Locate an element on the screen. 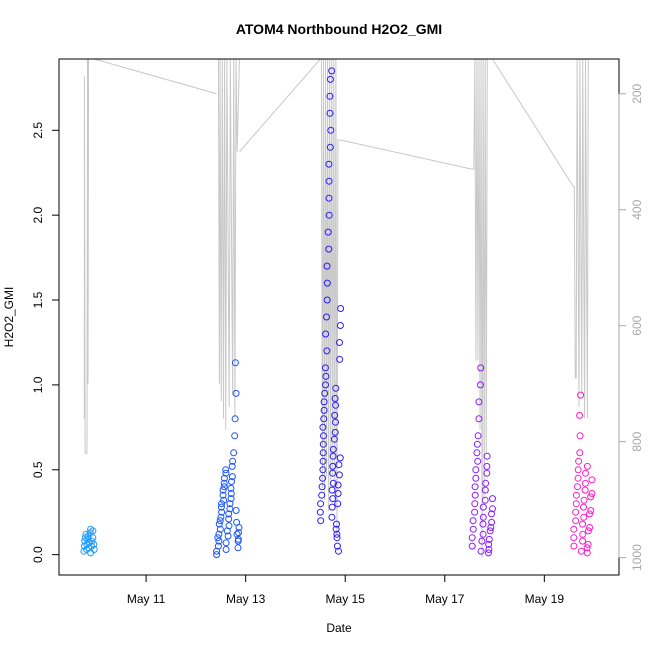 This screenshot has width=650, height=650. y-tick-label: 2.5 is located at coordinates (38, 130).